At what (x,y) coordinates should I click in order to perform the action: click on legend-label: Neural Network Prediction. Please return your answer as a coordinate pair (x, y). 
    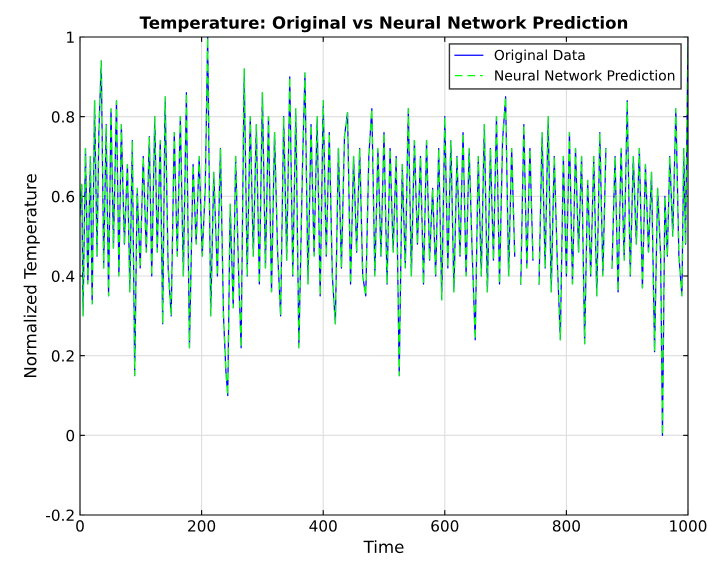
    Looking at the image, I should click on (584, 75).